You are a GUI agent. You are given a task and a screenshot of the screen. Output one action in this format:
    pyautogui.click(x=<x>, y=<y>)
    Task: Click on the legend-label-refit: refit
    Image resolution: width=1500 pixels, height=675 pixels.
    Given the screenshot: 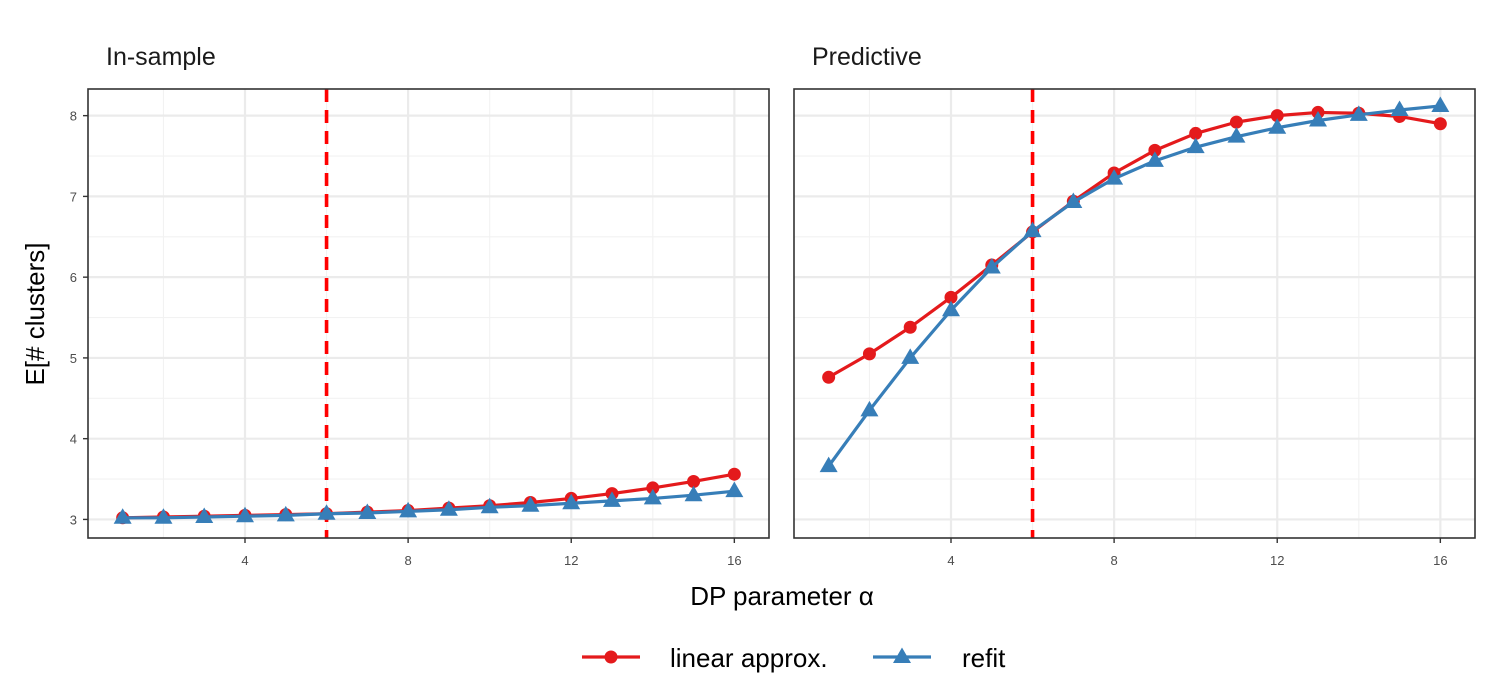 What is the action you would take?
    pyautogui.click(x=984, y=658)
    